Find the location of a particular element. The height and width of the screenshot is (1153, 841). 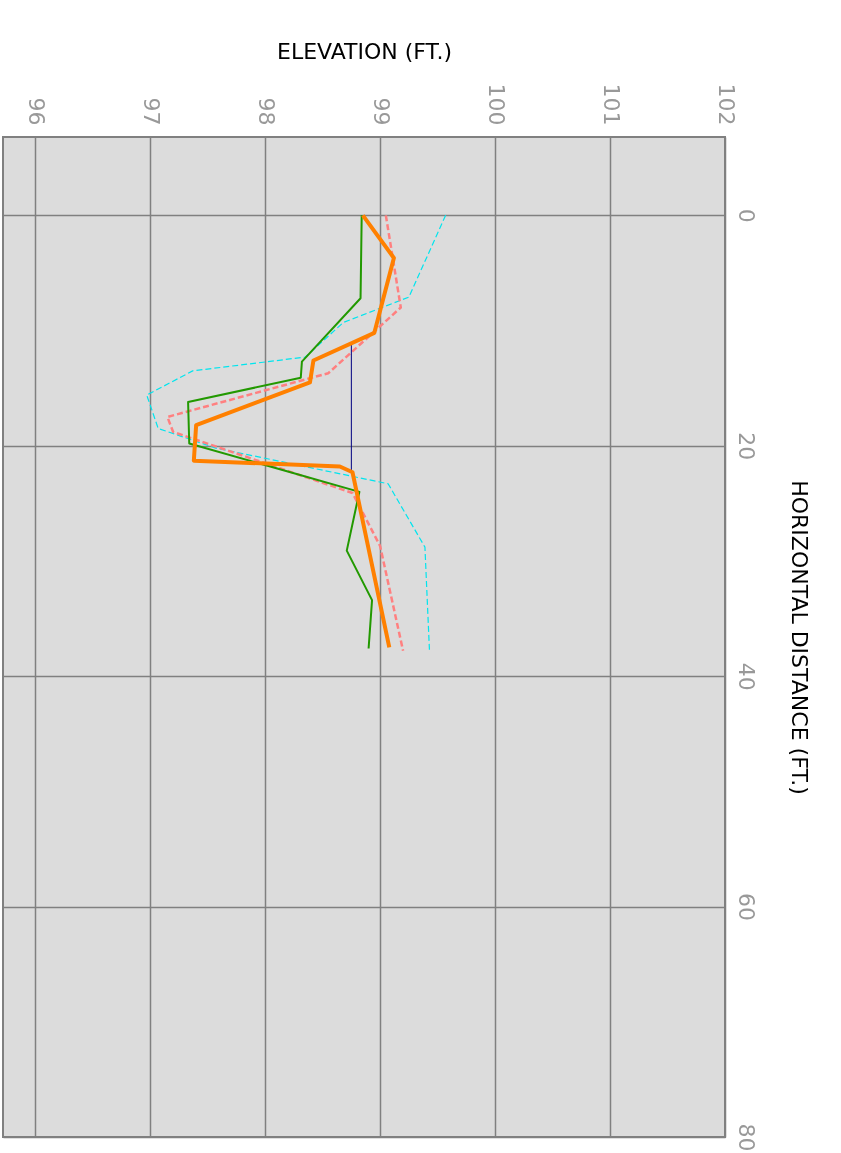

line-series is located at coordinates (296, 433).